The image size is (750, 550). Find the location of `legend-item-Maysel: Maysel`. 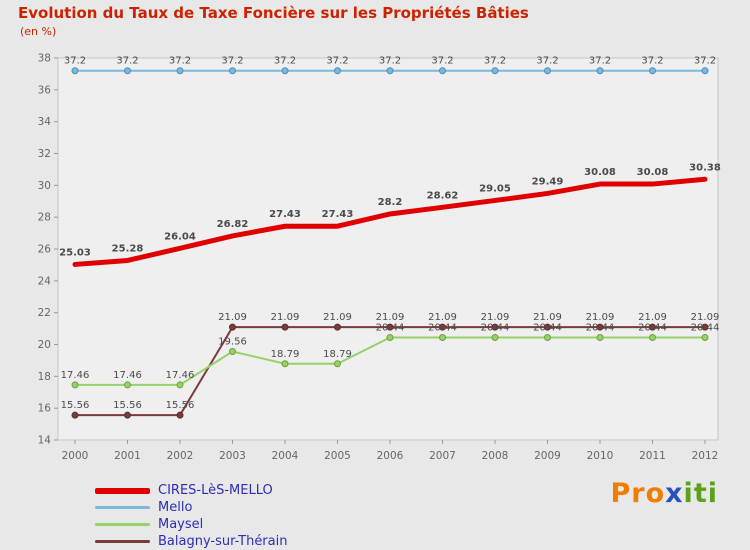

legend-item-Maysel: Maysel is located at coordinates (191, 524).